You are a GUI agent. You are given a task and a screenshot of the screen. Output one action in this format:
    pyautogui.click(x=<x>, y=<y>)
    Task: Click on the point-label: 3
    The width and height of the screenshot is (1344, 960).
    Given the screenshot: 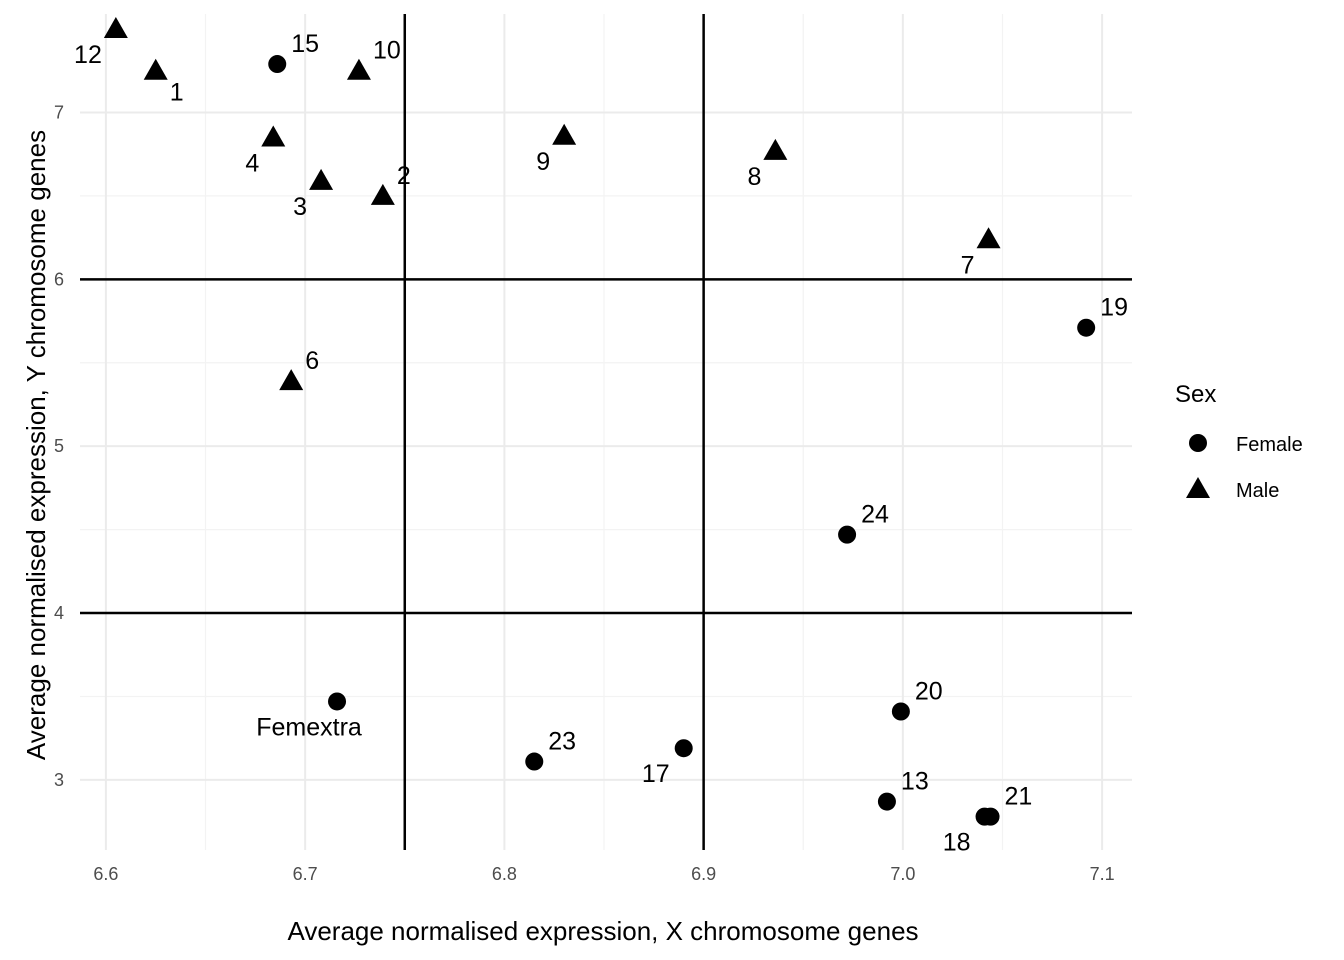 What is the action you would take?
    pyautogui.click(x=300, y=207)
    